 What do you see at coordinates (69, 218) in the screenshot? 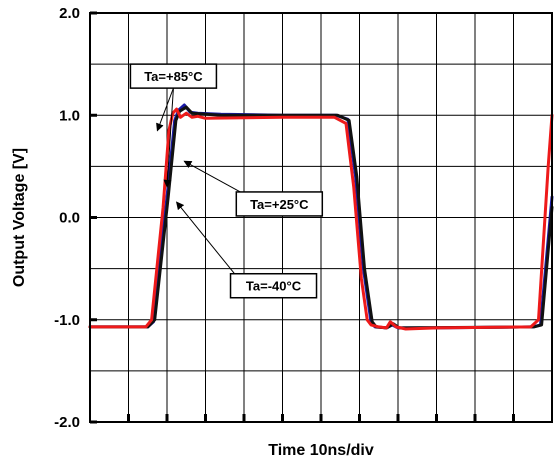
I see `y-tick-label: 0.0` at bounding box center [69, 218].